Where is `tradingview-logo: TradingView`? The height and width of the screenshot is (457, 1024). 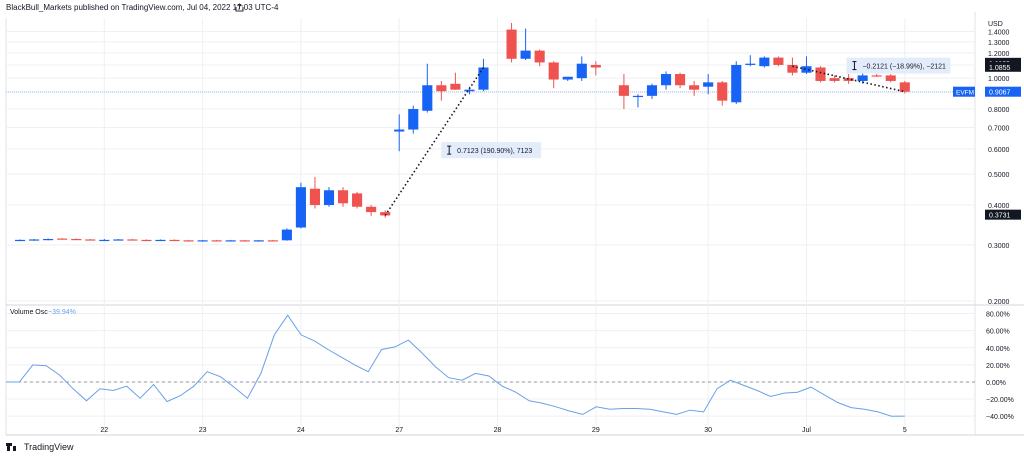 tradingview-logo: TradingView is located at coordinates (40, 447).